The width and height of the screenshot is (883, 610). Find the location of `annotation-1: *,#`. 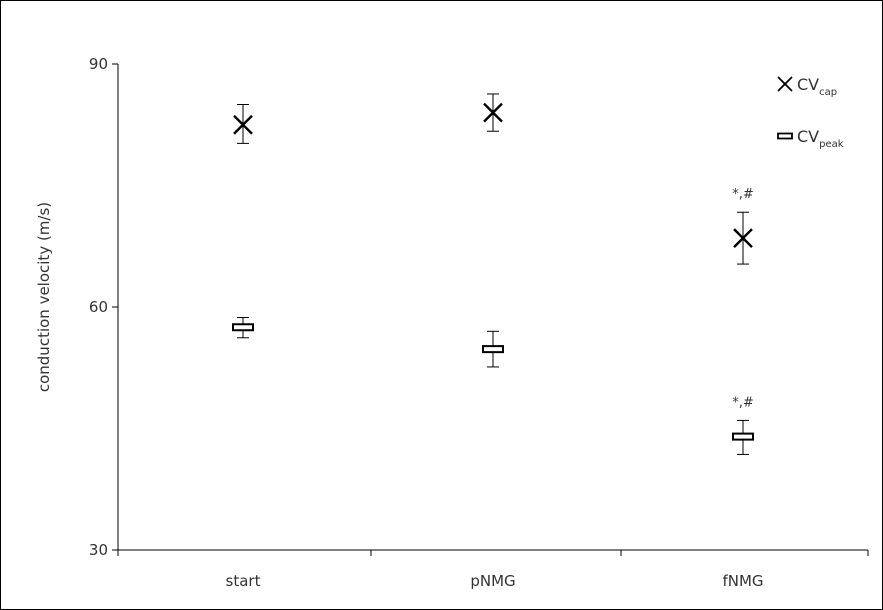

annotation-1: *,# is located at coordinates (743, 402).